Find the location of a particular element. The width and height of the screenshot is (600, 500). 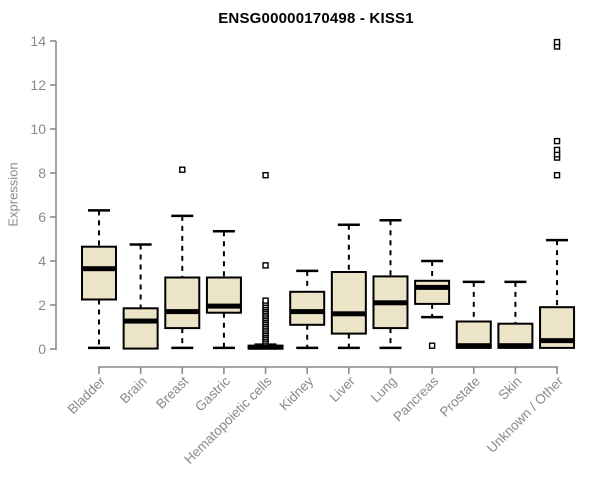

box-pancreas is located at coordinates (432, 304).